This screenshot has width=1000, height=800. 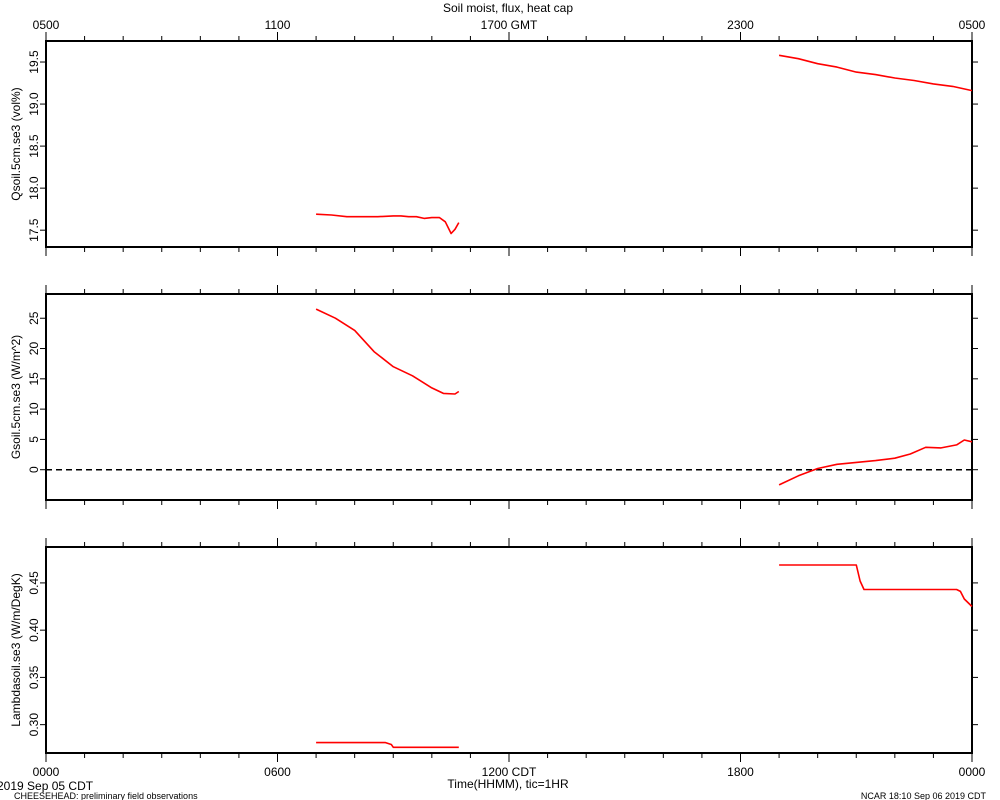 I want to click on bottom-tick-label: 1800, so click(x=740, y=772).